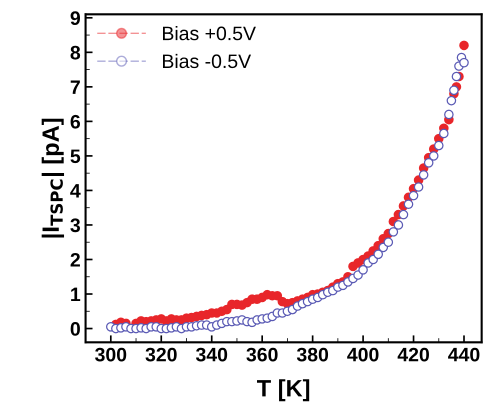  Describe the element at coordinates (207, 61) in the screenshot. I see `legend-label: Bias -0.5V` at that location.